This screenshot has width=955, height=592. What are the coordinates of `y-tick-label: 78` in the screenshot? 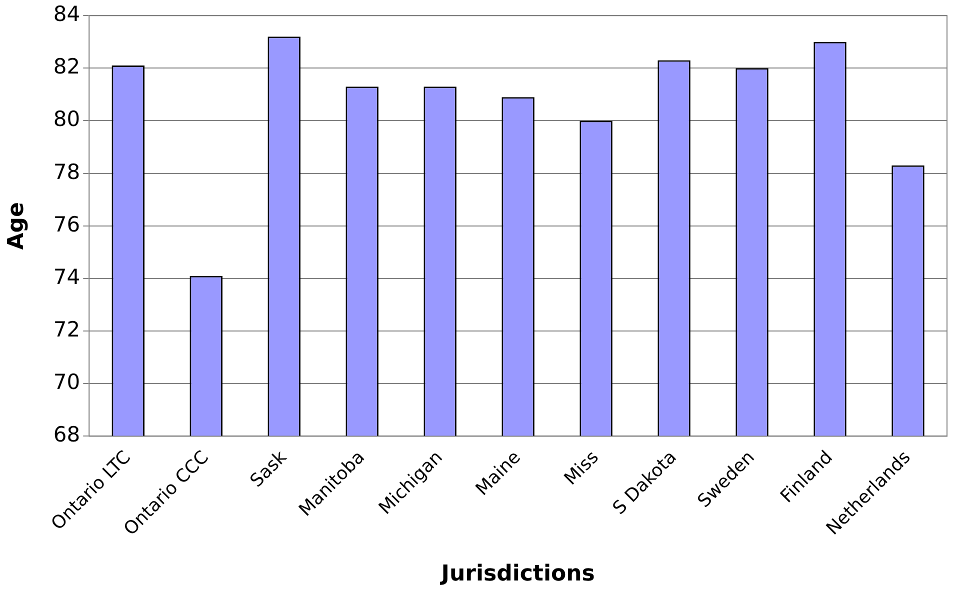 It's located at (66, 172).